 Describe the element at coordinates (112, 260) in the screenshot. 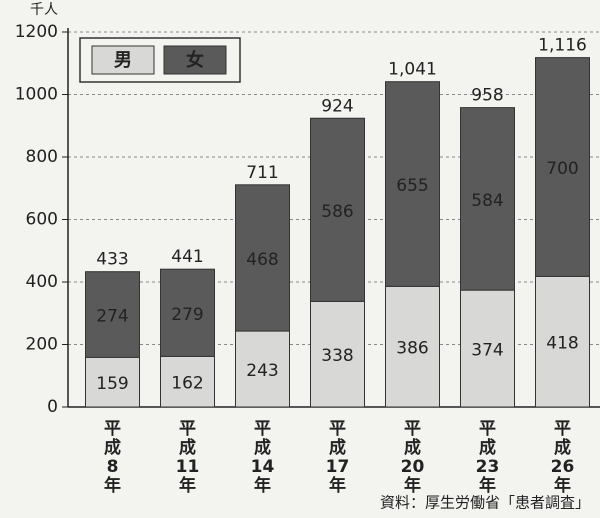

I see `total-label: 433` at that location.